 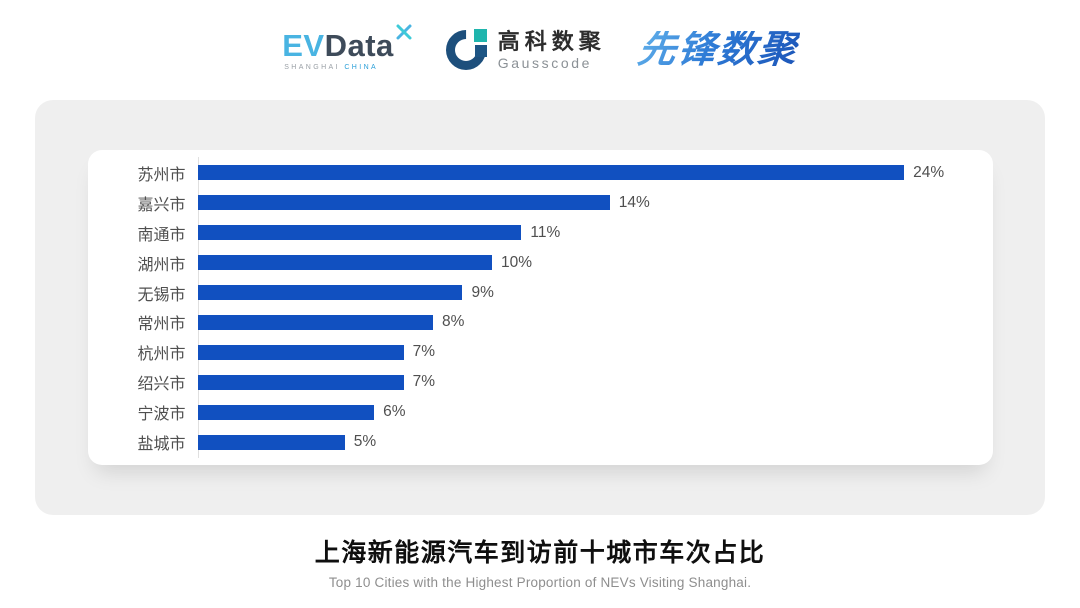 I want to click on bar-row: 绍兴市 7%, so click(x=540, y=382).